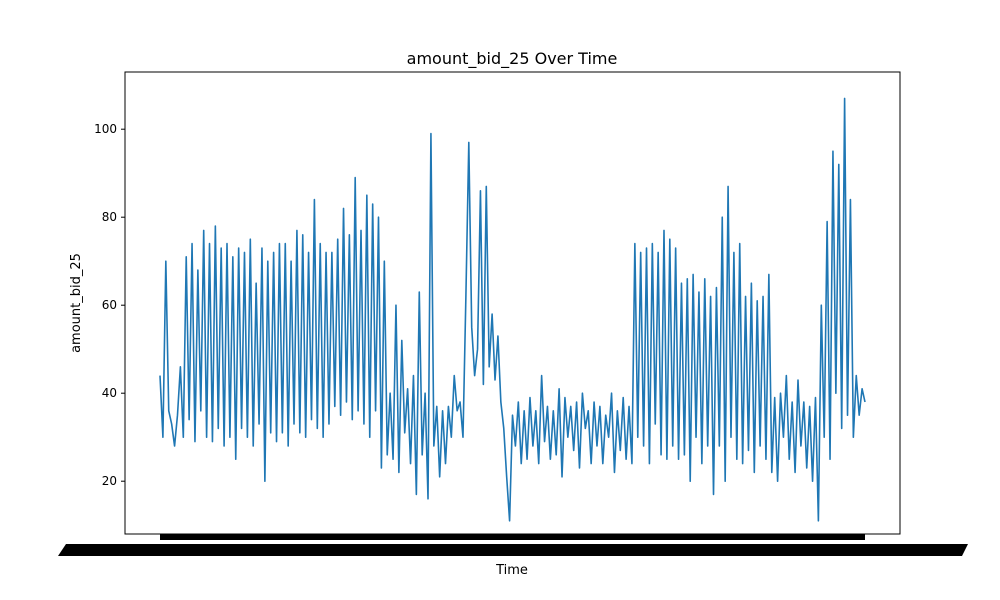  What do you see at coordinates (512, 59) in the screenshot?
I see `chart-title: amount_bid_25 Over Time` at bounding box center [512, 59].